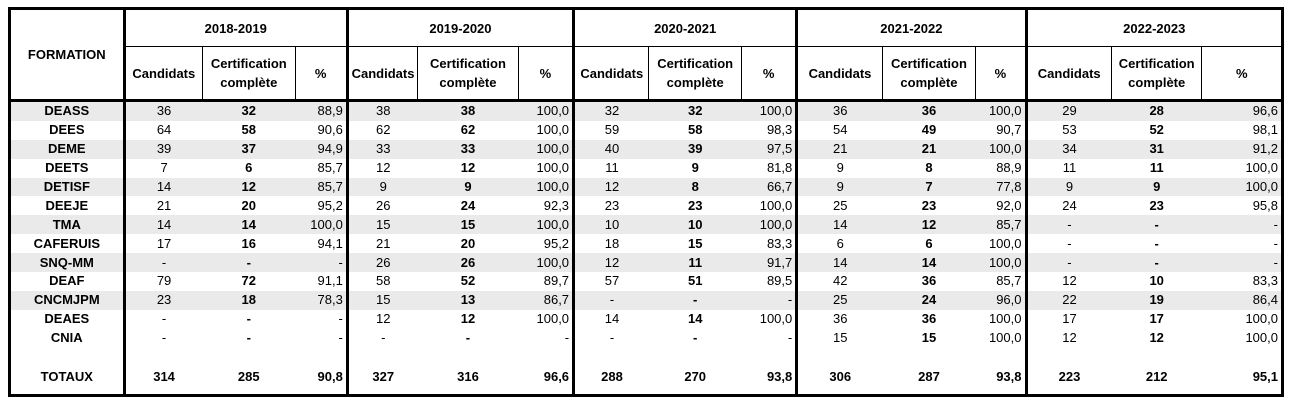 The width and height of the screenshot is (1290, 414). What do you see at coordinates (695, 263) in the screenshot?
I see `certification-value: 11` at bounding box center [695, 263].